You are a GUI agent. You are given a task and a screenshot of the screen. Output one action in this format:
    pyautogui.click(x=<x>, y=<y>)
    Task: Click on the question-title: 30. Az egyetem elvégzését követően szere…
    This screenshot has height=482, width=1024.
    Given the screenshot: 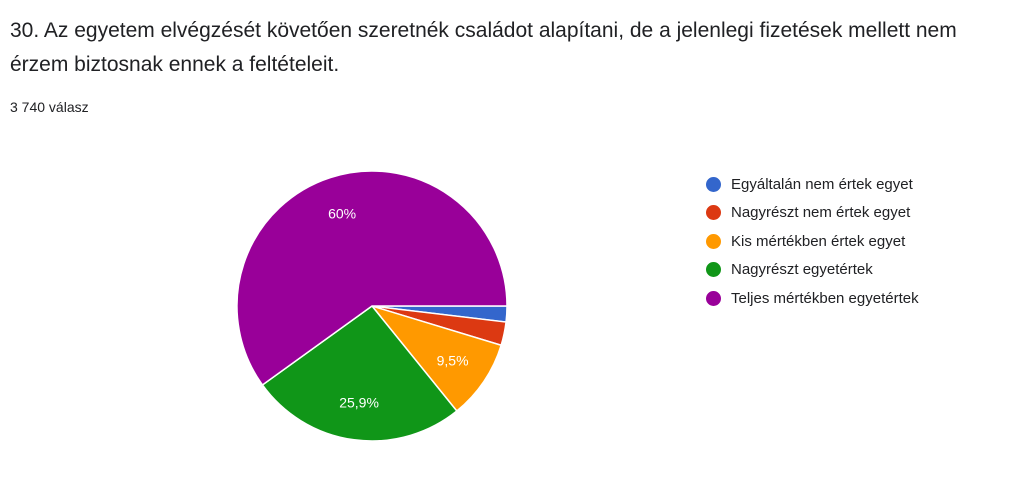 What is the action you would take?
    pyautogui.click(x=483, y=47)
    